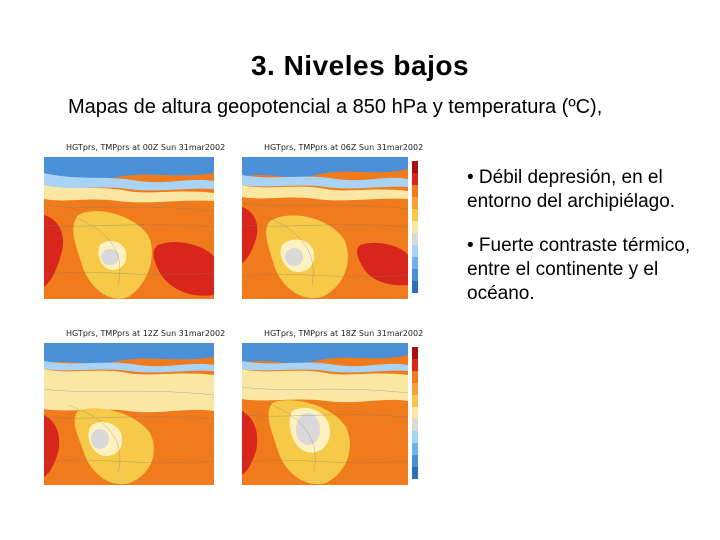 This screenshot has height=540, width=720. Describe the element at coordinates (344, 333) in the screenshot. I see `map-caption: HGTprs, TMPprs at 18Z Sun 31mar2002` at that location.